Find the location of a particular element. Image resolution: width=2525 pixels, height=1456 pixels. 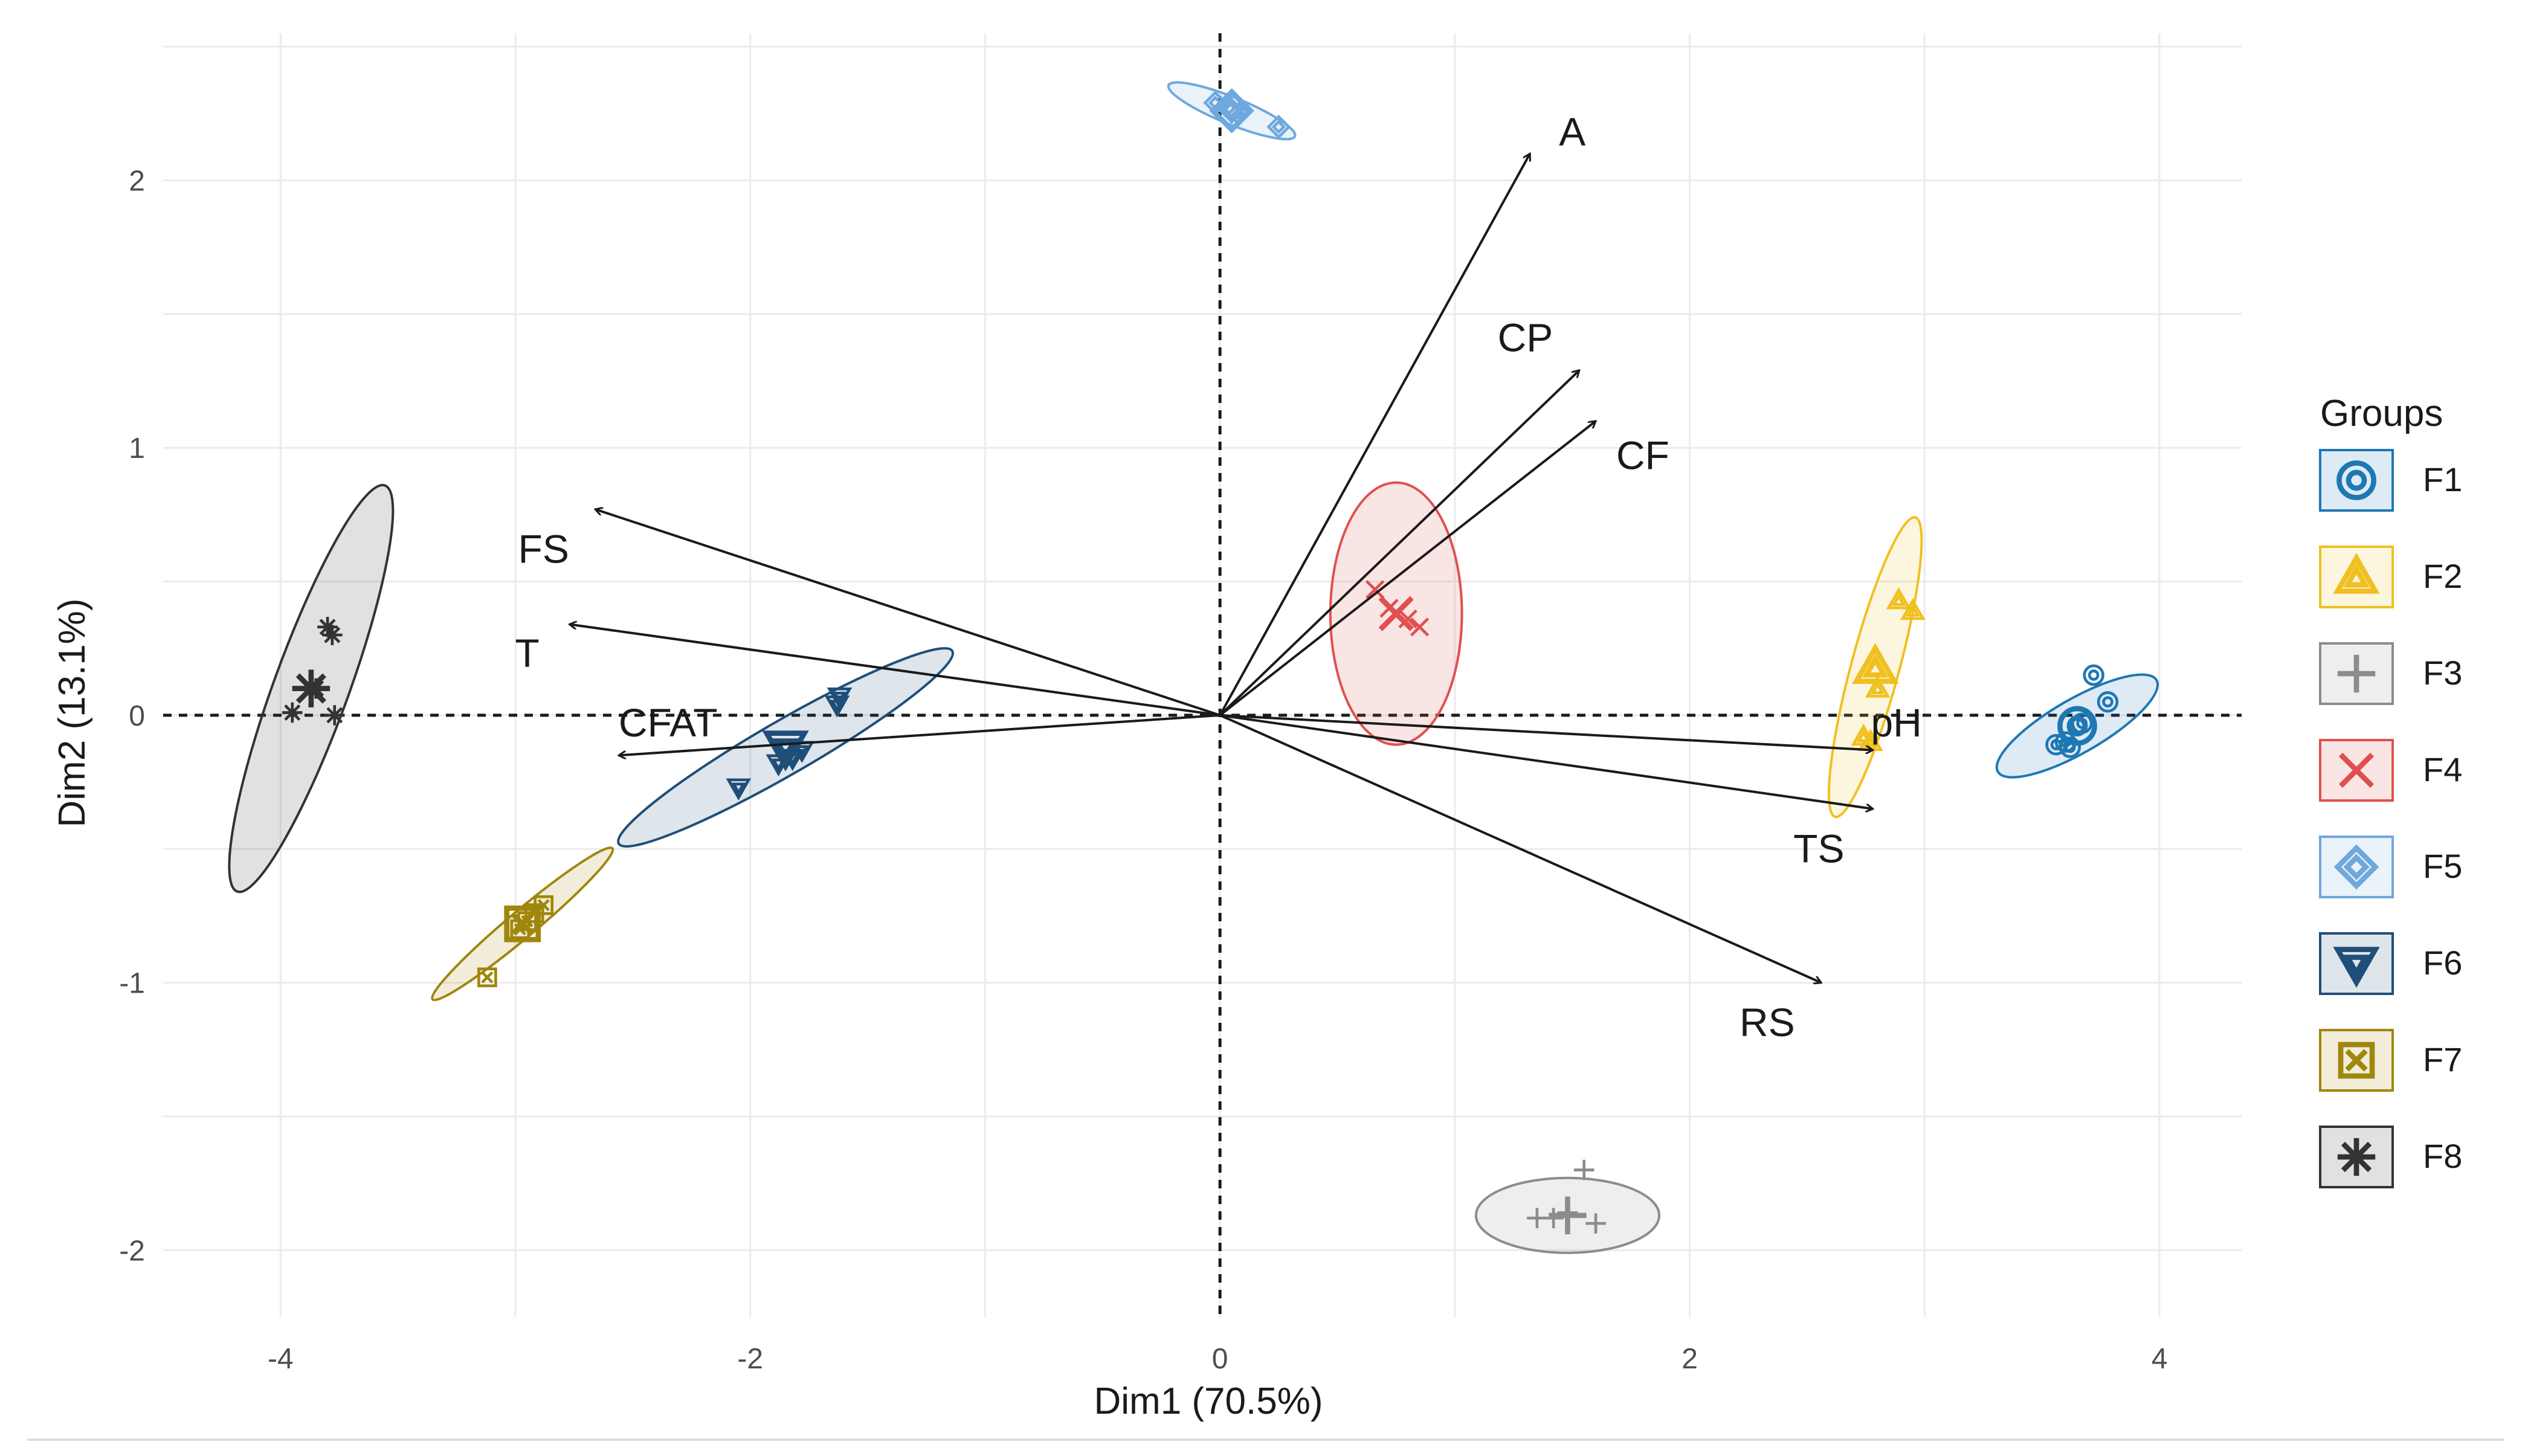

centroid-f8 is located at coordinates (311, 688).